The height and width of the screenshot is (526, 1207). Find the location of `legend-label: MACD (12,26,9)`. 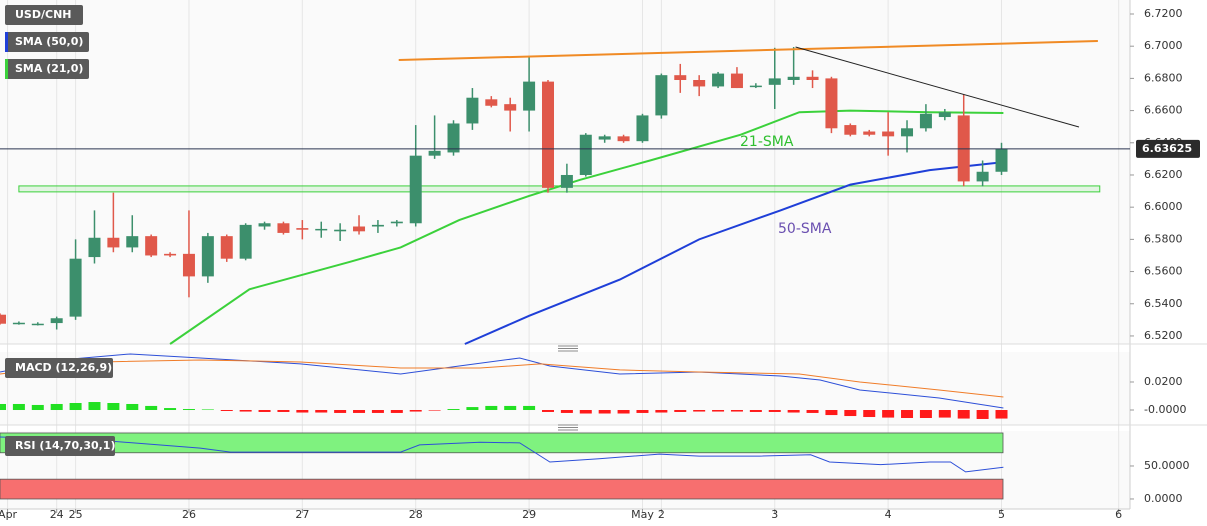

legend-label: MACD (12,26,9) is located at coordinates (63, 367).